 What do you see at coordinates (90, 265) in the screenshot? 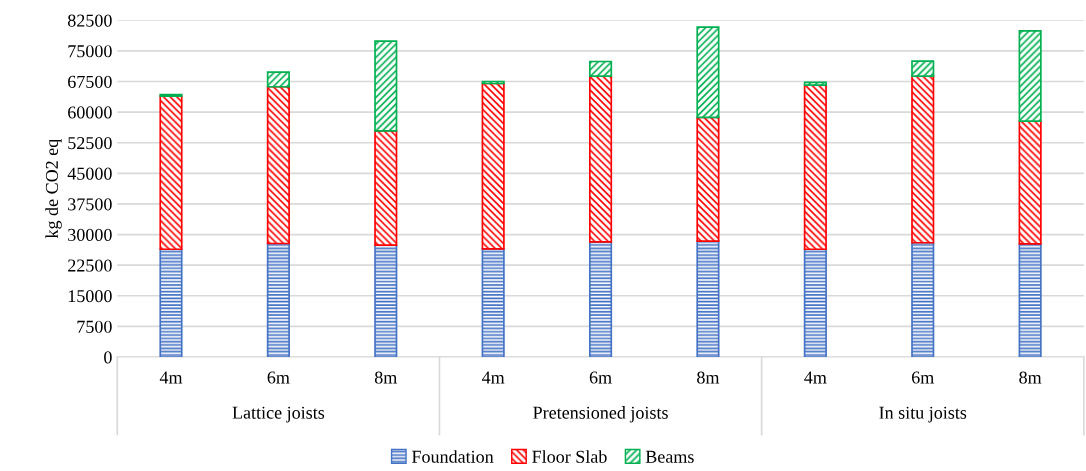
I see `y-tick-label: 22500` at bounding box center [90, 265].